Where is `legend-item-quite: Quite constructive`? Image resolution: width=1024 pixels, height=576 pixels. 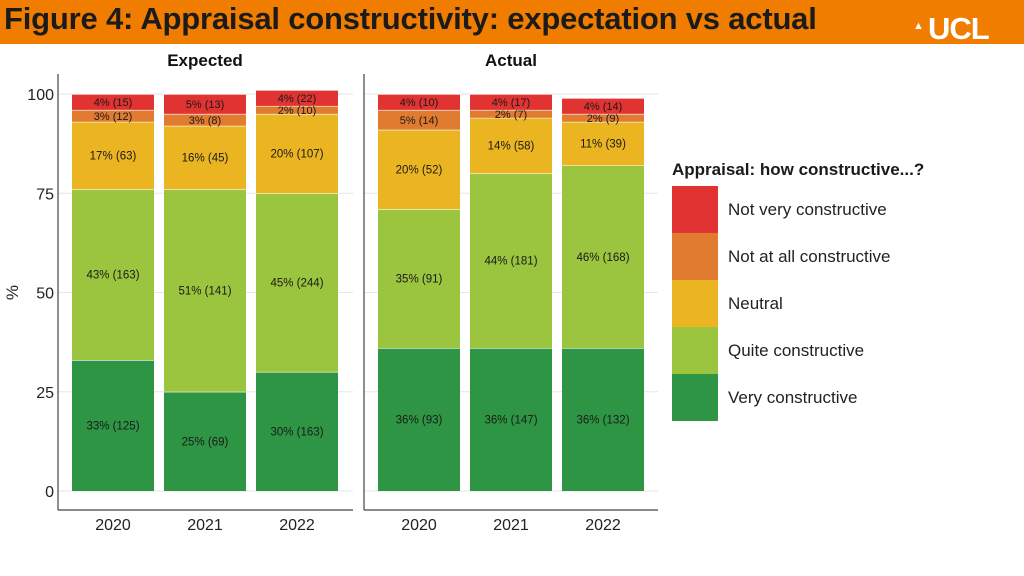
legend-item-quite: Quite constructive is located at coordinates (798, 350).